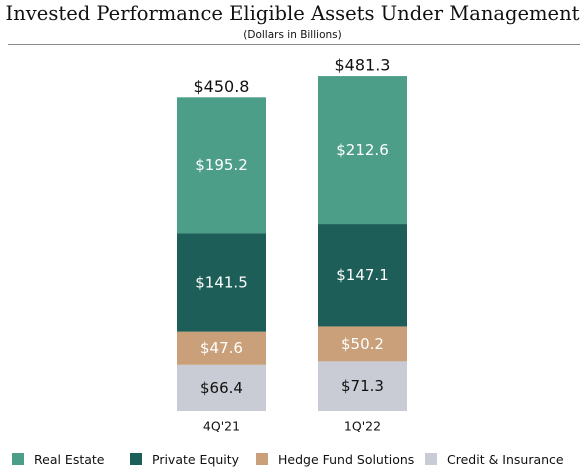 The height and width of the screenshot is (472, 585). I want to click on data-label-credit-insurance-1q22: $71.3, so click(362, 386).